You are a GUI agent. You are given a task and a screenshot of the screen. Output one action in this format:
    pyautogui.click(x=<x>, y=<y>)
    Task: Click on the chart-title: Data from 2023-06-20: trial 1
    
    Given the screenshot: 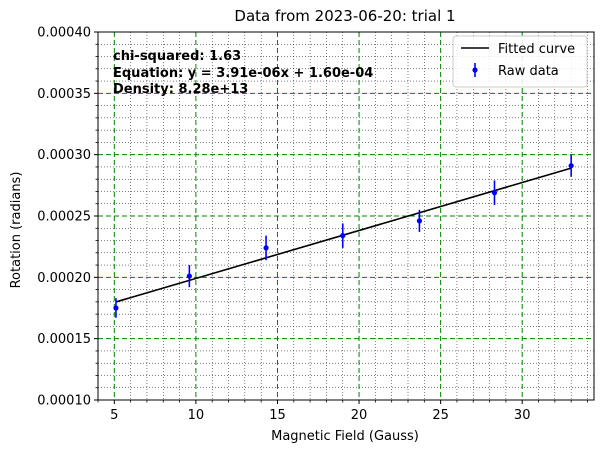 What is the action you would take?
    pyautogui.click(x=344, y=16)
    